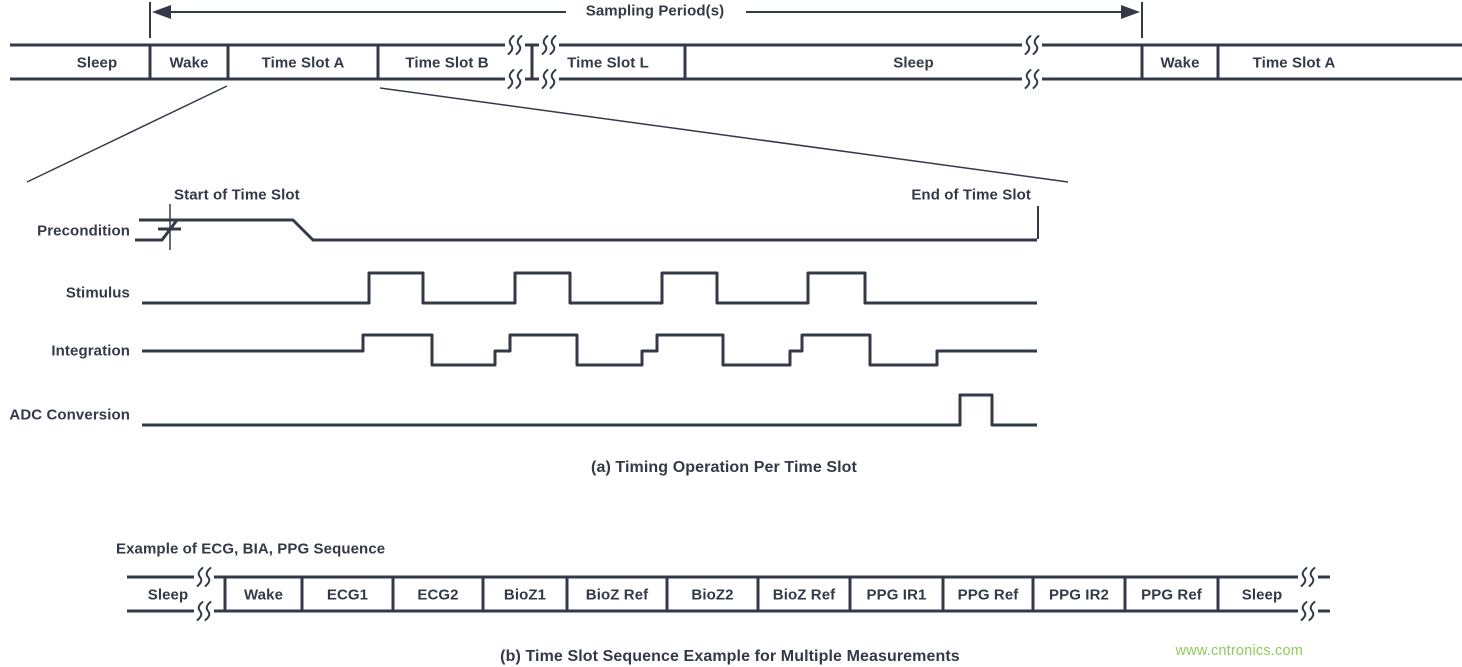 The width and height of the screenshot is (1462, 667). Describe the element at coordinates (589, 350) in the screenshot. I see `waveform-integration` at that location.